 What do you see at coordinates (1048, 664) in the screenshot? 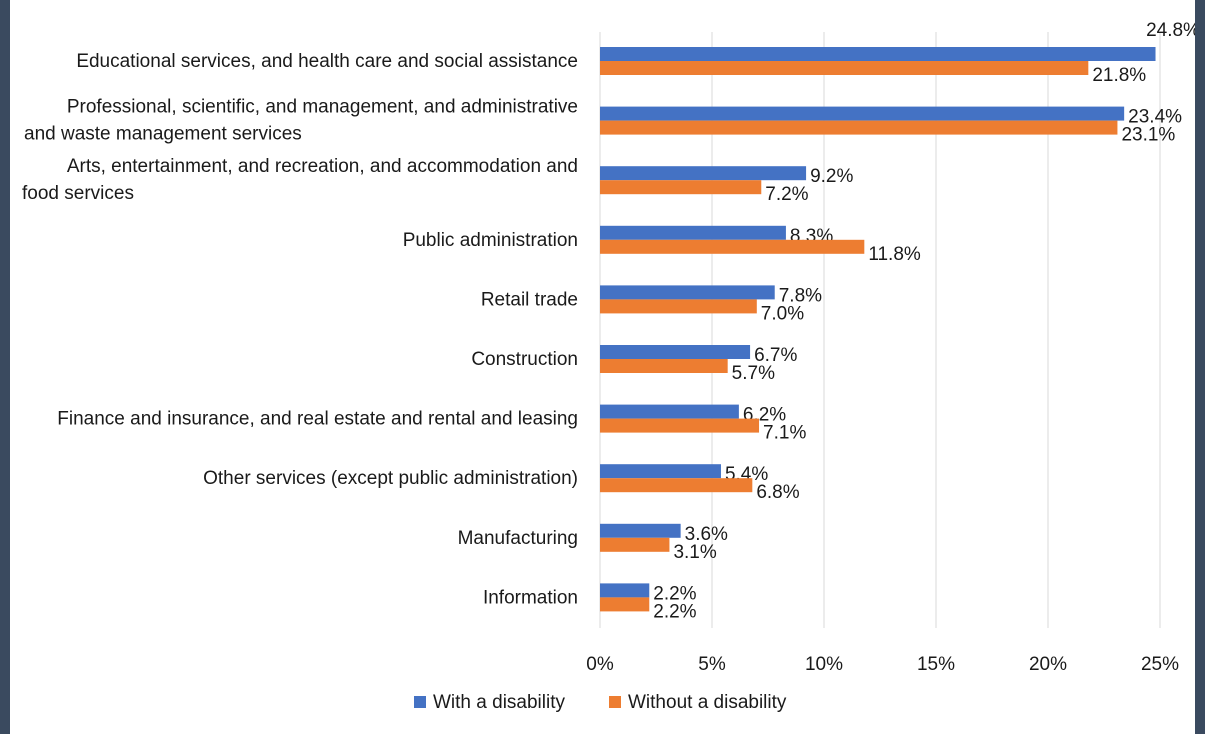
I see `x-tick-label: 20%` at bounding box center [1048, 664].